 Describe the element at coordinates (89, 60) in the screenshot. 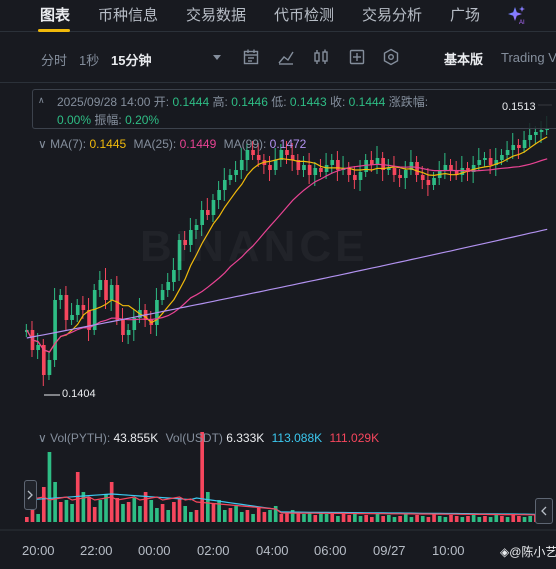

I see `timeframe-1s: 1秒` at that location.